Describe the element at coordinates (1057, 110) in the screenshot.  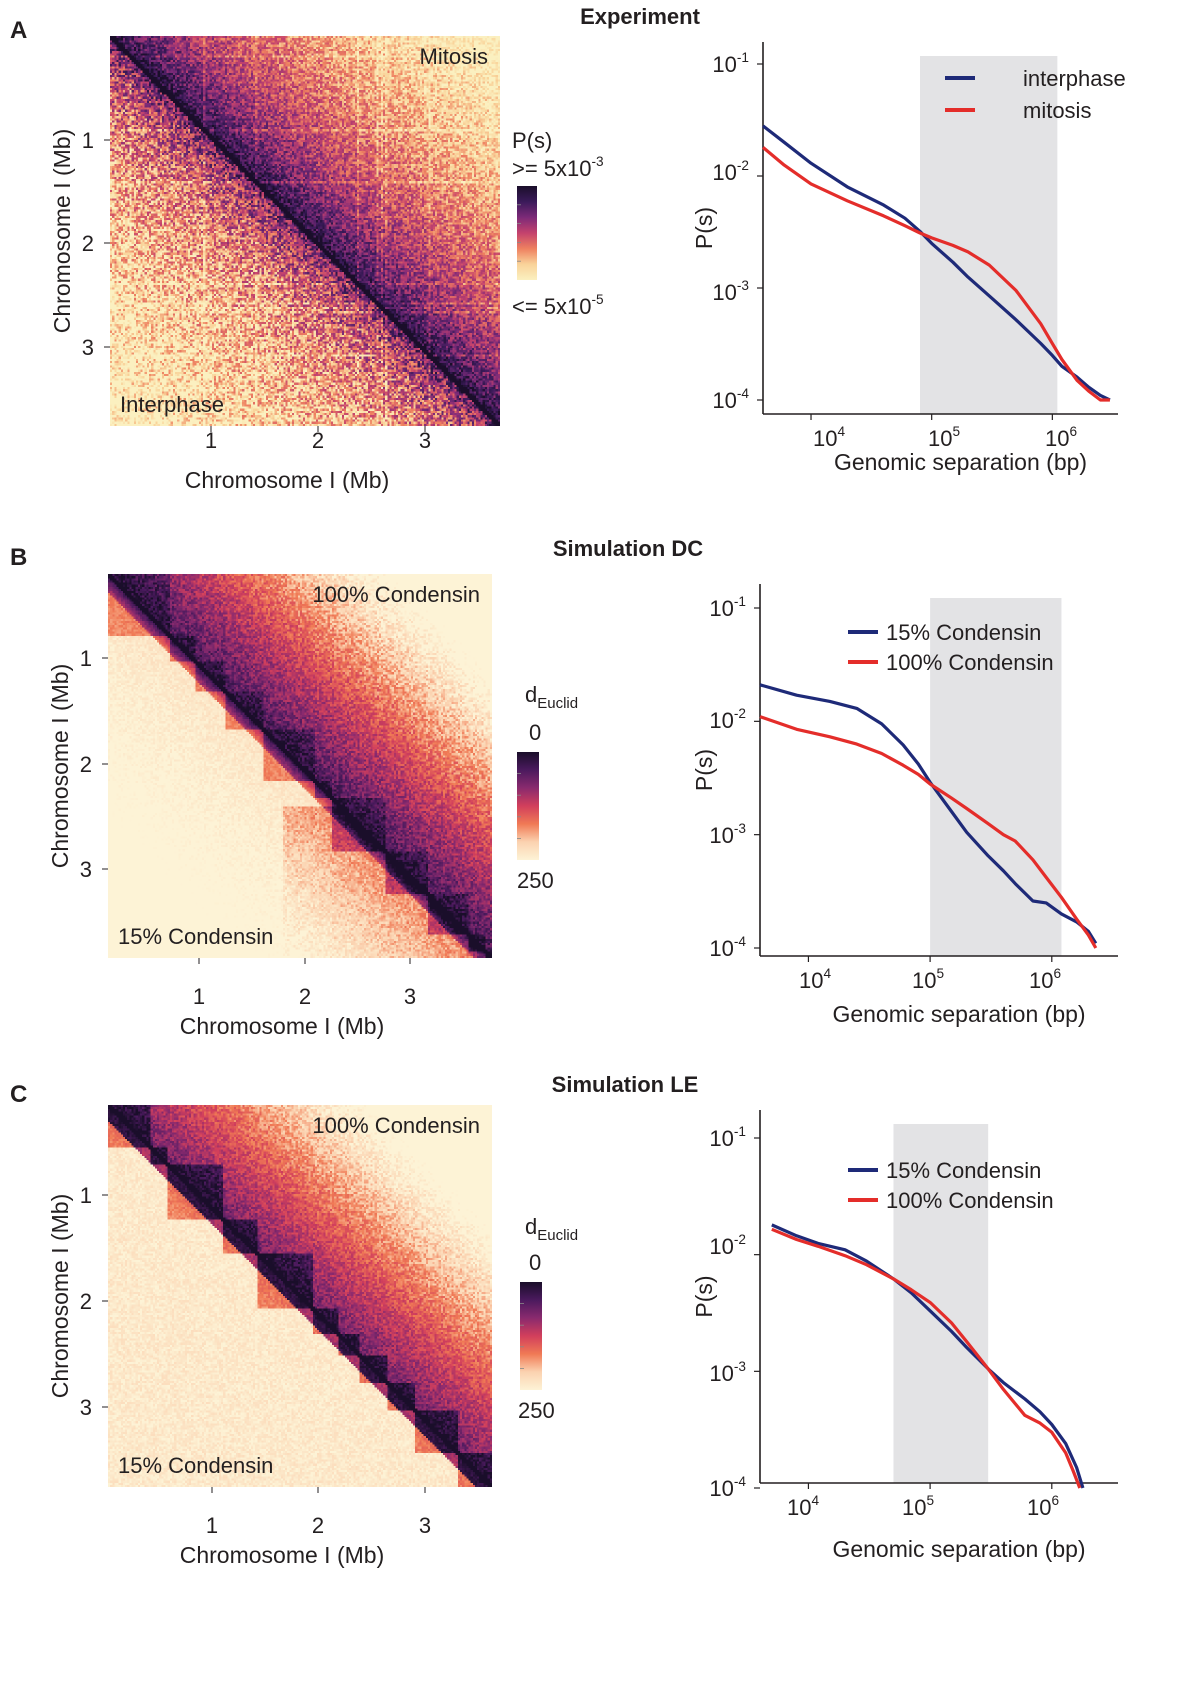
I see `legend-entry: mitosis` at that location.